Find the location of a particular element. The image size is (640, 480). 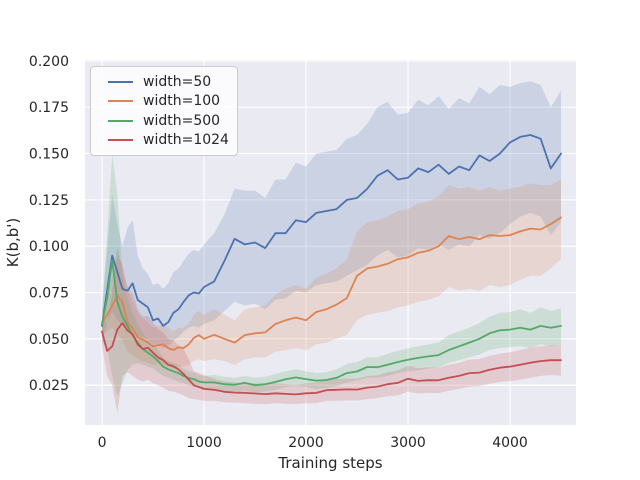

x-tick-label-0: 0 is located at coordinates (102, 443).